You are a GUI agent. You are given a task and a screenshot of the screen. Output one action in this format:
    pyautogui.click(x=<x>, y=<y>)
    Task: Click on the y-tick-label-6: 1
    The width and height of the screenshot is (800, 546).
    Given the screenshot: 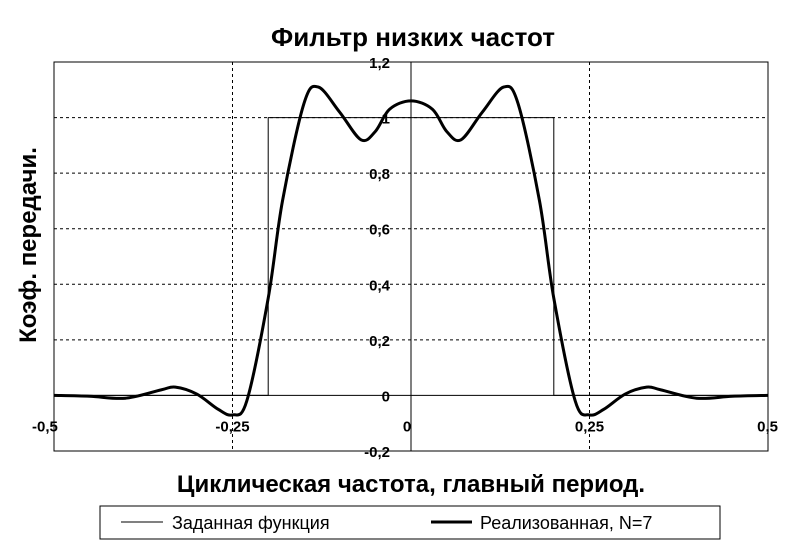 What is the action you would take?
    pyautogui.click(x=386, y=119)
    